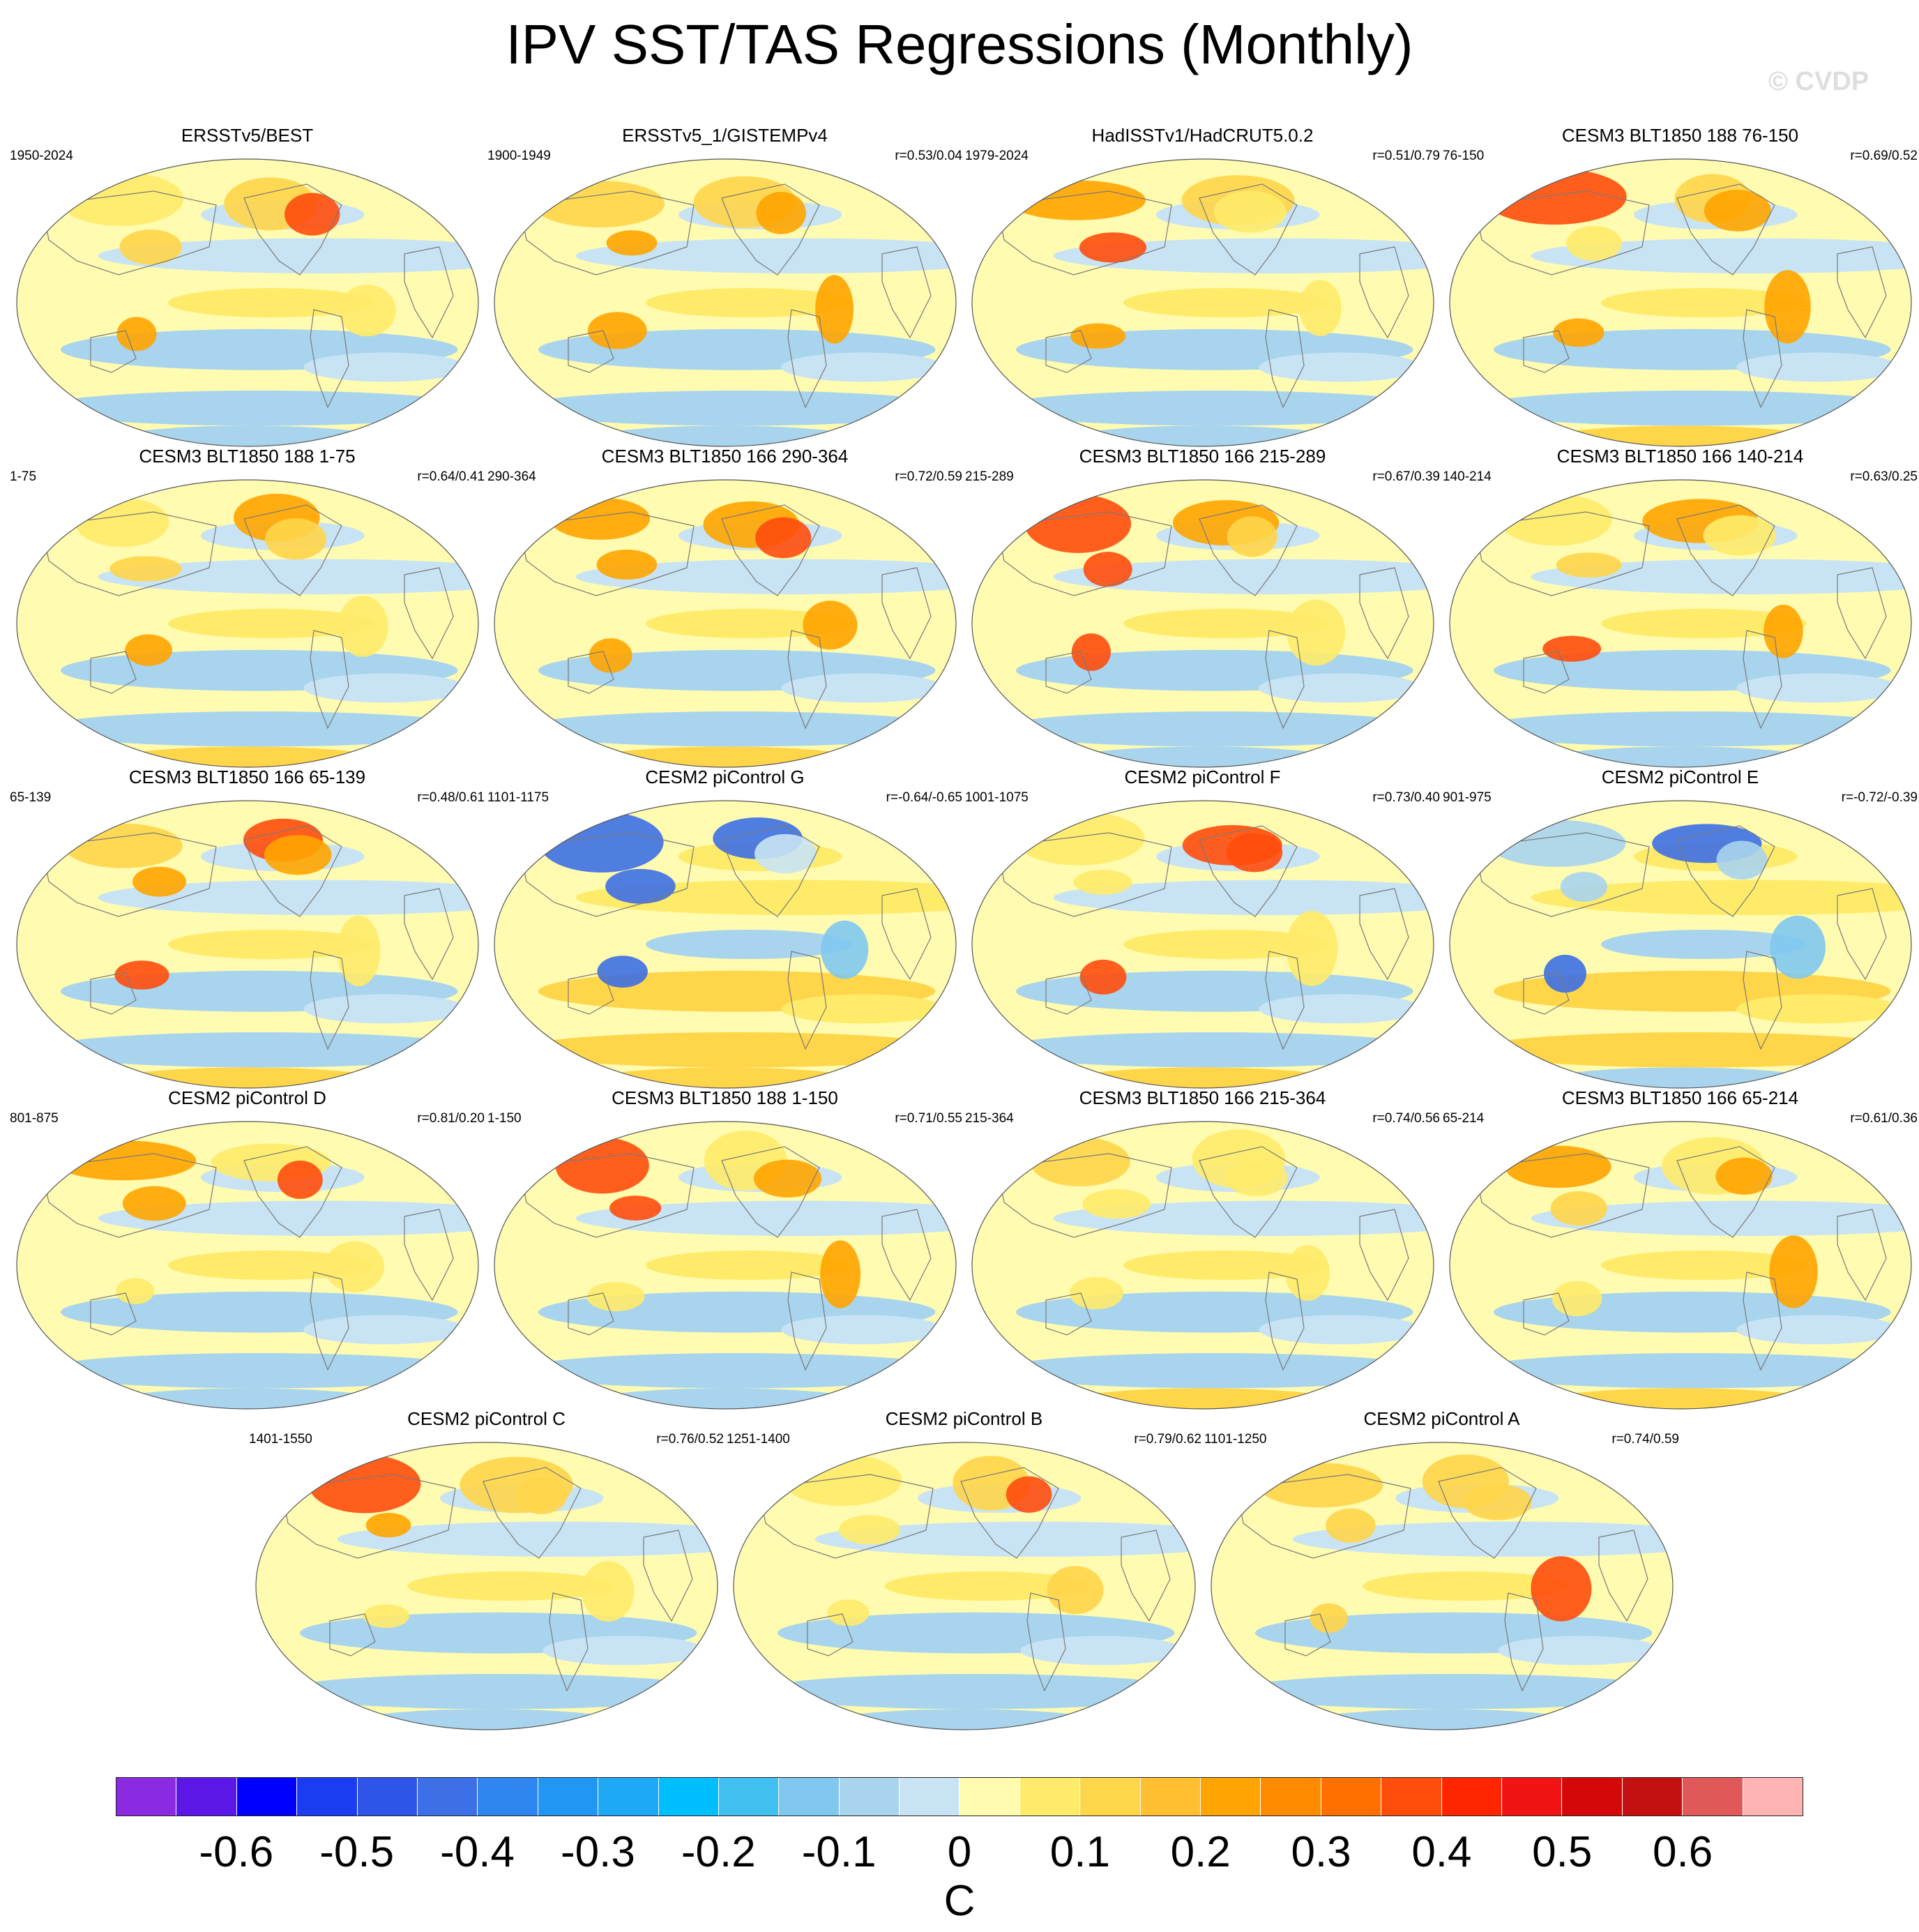 Image resolution: width=1919 pixels, height=1932 pixels. What do you see at coordinates (280, 1440) in the screenshot?
I see `panel-years: 1401-1550` at bounding box center [280, 1440].